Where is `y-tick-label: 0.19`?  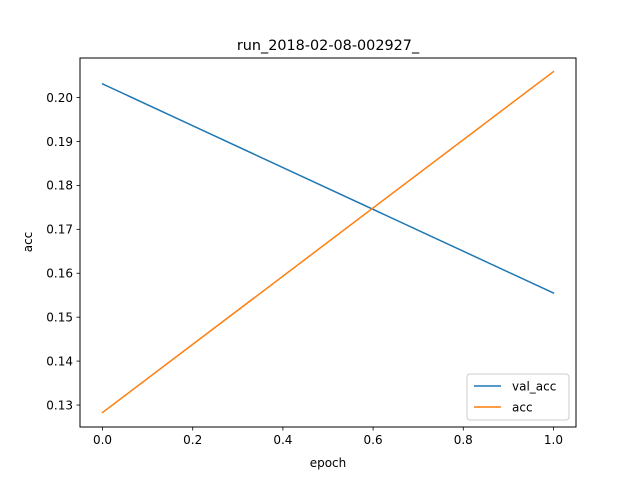 y-tick-label: 0.19 is located at coordinates (59, 142).